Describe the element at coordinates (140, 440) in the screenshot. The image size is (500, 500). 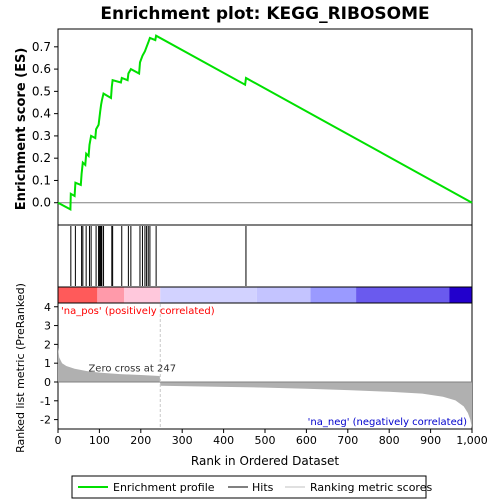
I see `metric-x-tick-label: 200` at that location.